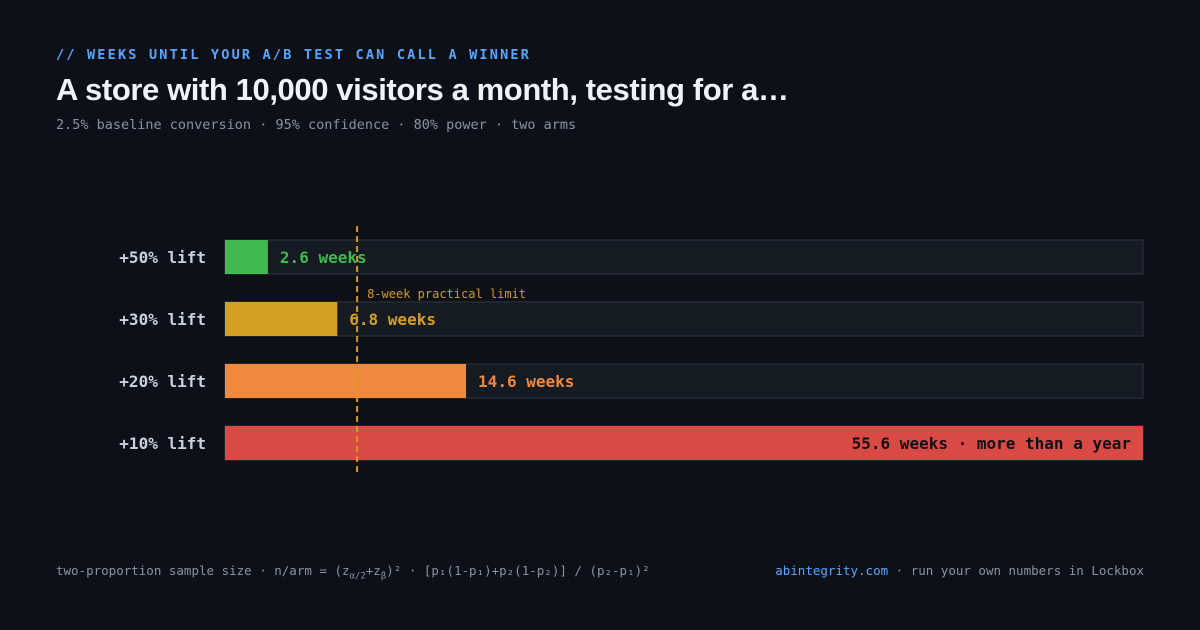 This screenshot has height=630, width=1200. I want to click on formula-mid: +z, so click(373, 570).